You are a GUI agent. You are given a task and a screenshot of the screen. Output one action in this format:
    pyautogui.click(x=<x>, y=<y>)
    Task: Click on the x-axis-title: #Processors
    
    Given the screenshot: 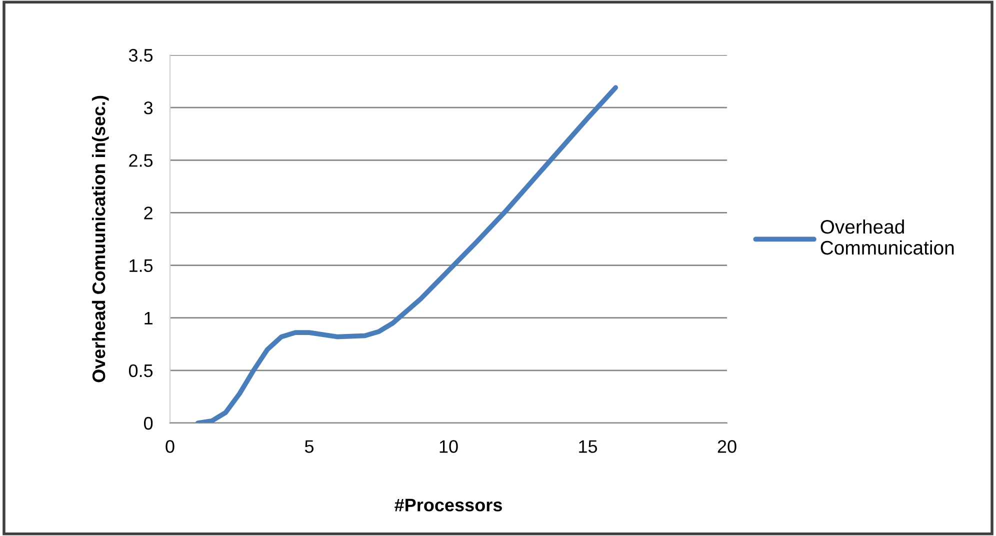 What is the action you would take?
    pyautogui.click(x=448, y=505)
    